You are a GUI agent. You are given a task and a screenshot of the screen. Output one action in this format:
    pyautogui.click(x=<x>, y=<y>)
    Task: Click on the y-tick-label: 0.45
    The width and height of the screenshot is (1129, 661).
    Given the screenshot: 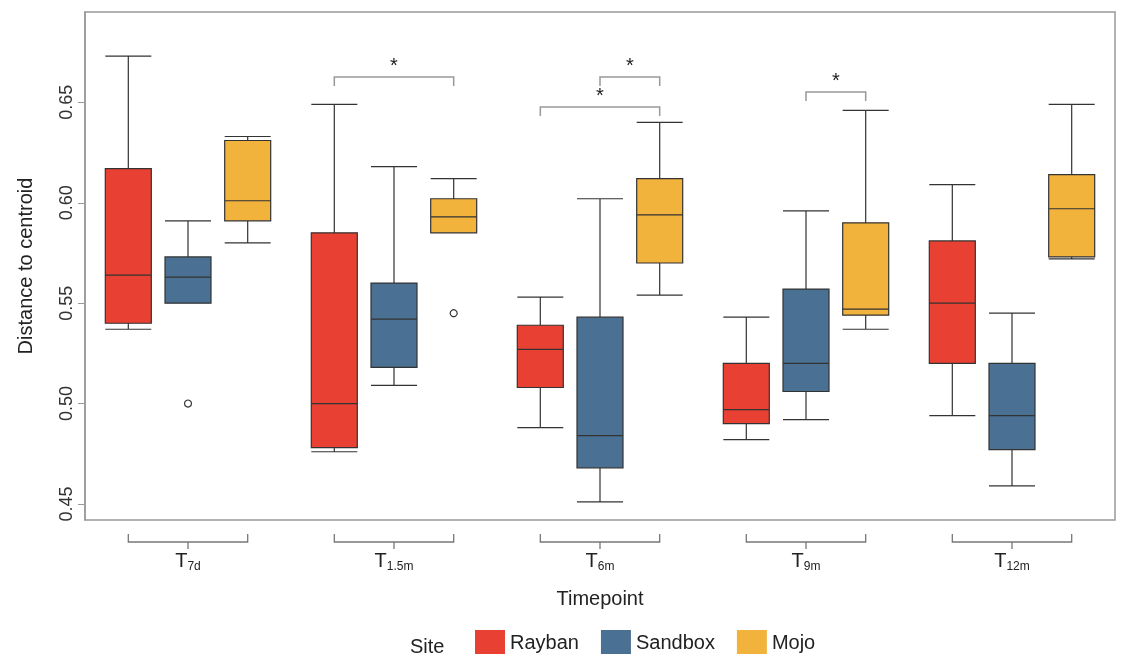 What is the action you would take?
    pyautogui.click(x=66, y=504)
    